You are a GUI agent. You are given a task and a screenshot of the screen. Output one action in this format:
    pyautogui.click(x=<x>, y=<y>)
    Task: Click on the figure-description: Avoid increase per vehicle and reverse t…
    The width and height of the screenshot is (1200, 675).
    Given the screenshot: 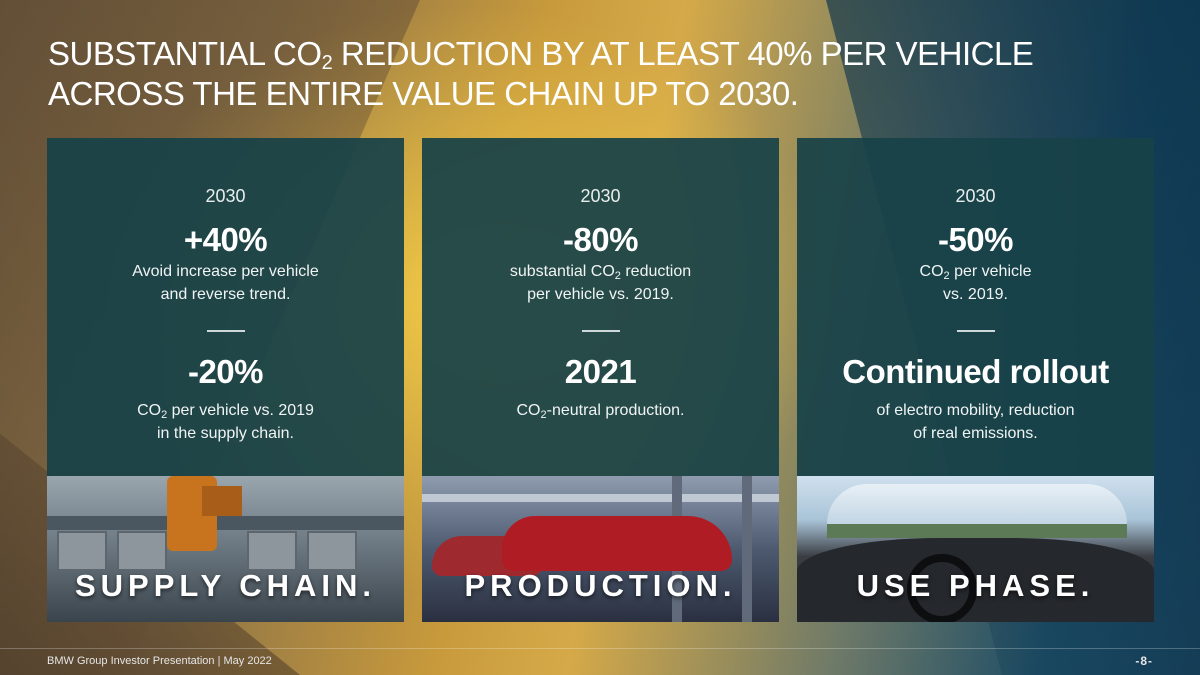 What is the action you would take?
    pyautogui.click(x=225, y=283)
    